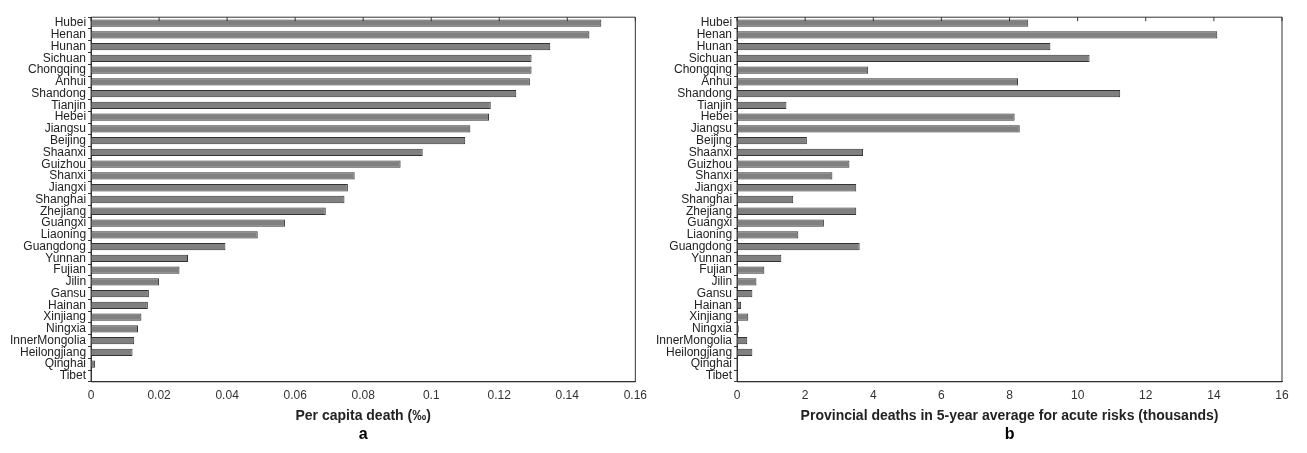  I want to click on text: b, so click(1009, 434).